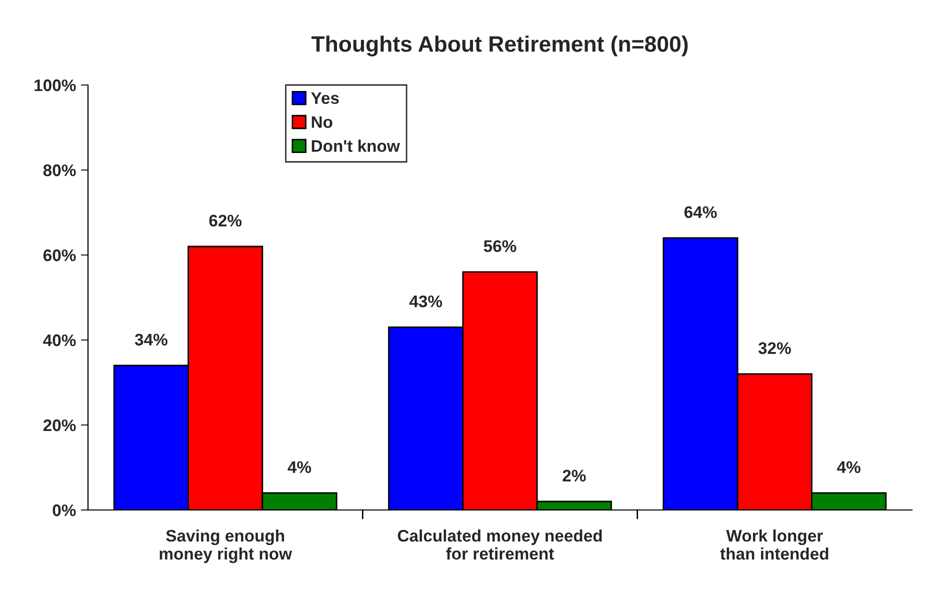 The image size is (928, 592). What do you see at coordinates (500, 544) in the screenshot?
I see `x-tick-label: Calculated money needed for retirement` at bounding box center [500, 544].